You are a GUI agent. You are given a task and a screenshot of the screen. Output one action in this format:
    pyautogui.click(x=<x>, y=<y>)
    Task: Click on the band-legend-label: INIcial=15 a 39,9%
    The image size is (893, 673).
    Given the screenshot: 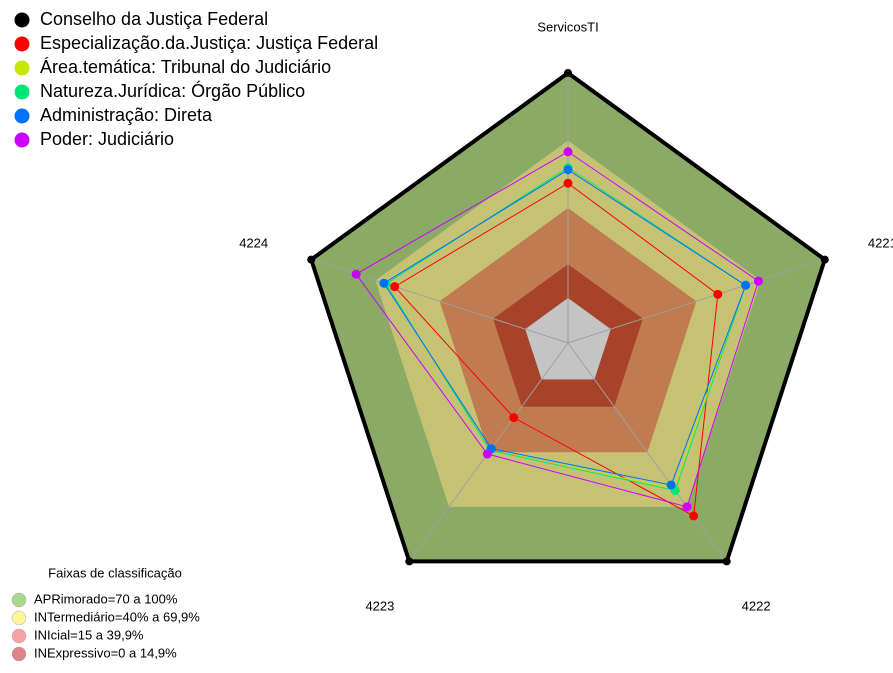 What is the action you would take?
    pyautogui.click(x=89, y=634)
    